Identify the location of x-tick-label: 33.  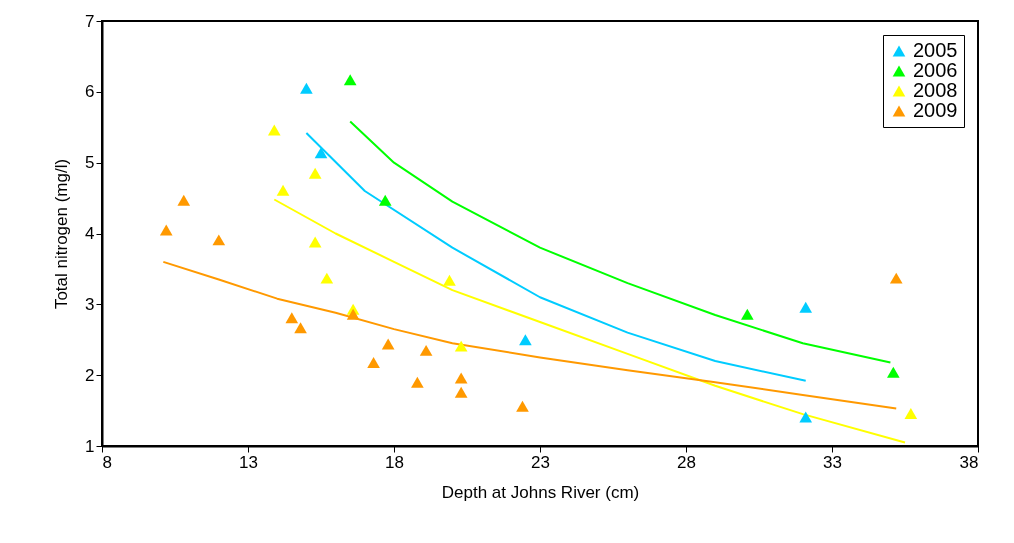
(832, 462).